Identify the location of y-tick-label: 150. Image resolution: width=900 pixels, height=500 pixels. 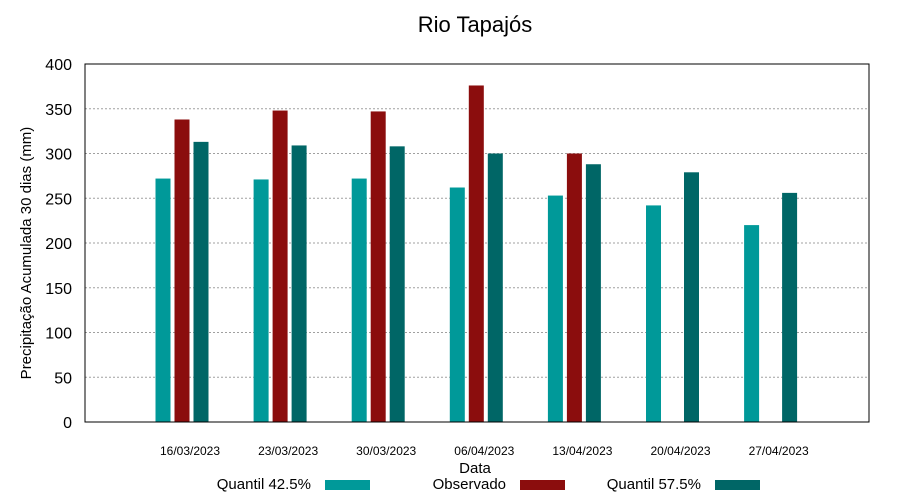
(58, 289).